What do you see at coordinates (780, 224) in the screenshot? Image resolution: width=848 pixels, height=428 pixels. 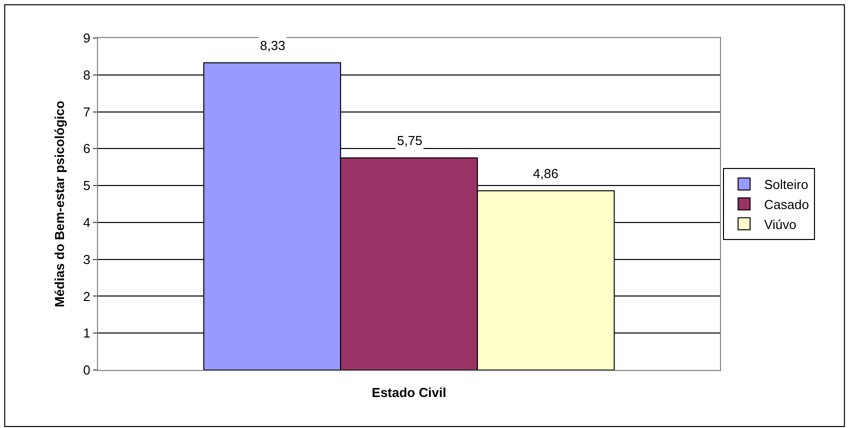 I see `legend-label: Viúvo` at bounding box center [780, 224].